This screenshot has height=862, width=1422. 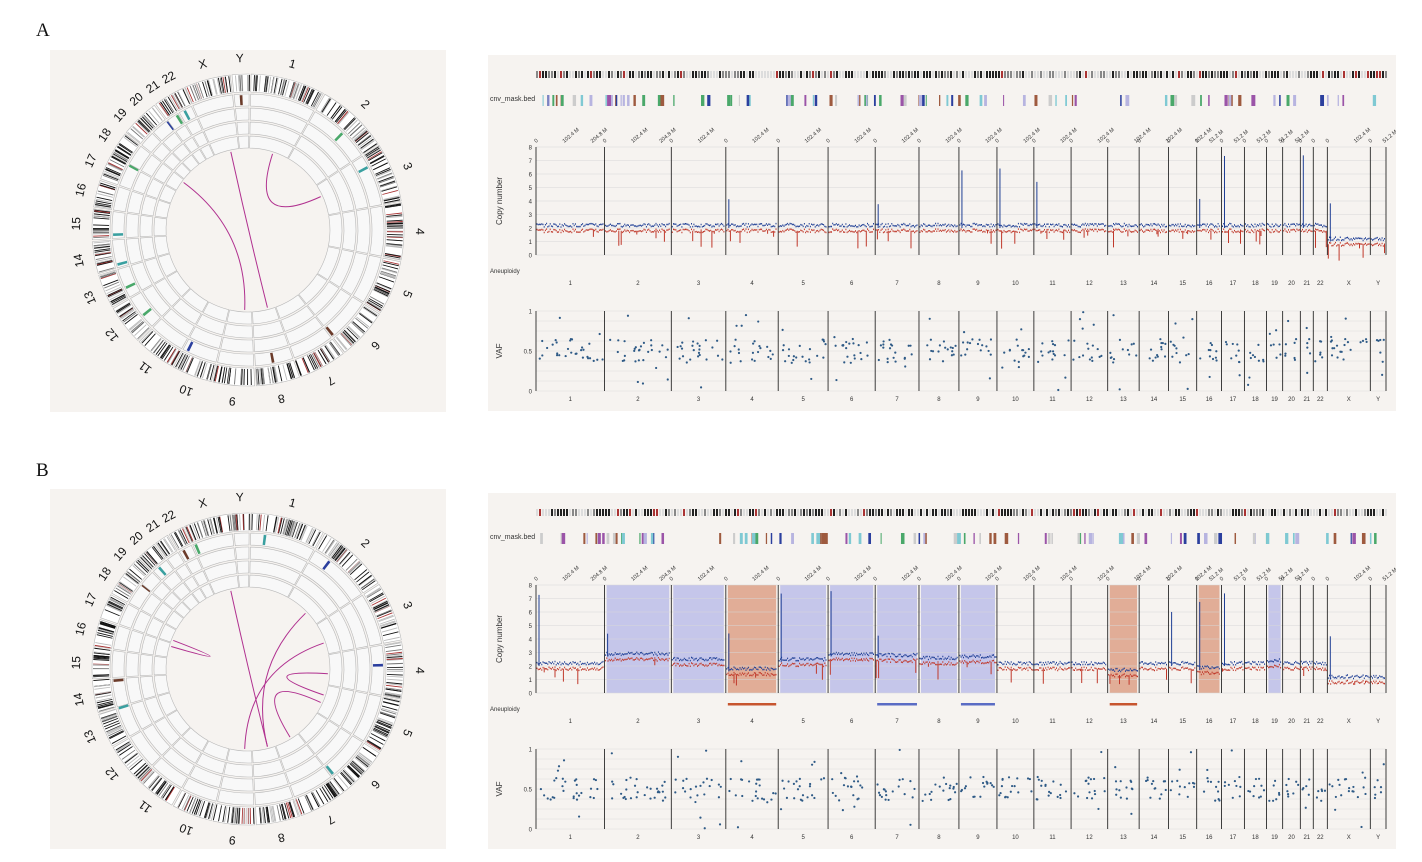 What do you see at coordinates (752, 838) in the screenshot?
I see `chrom-label-vaf: 4` at bounding box center [752, 838].